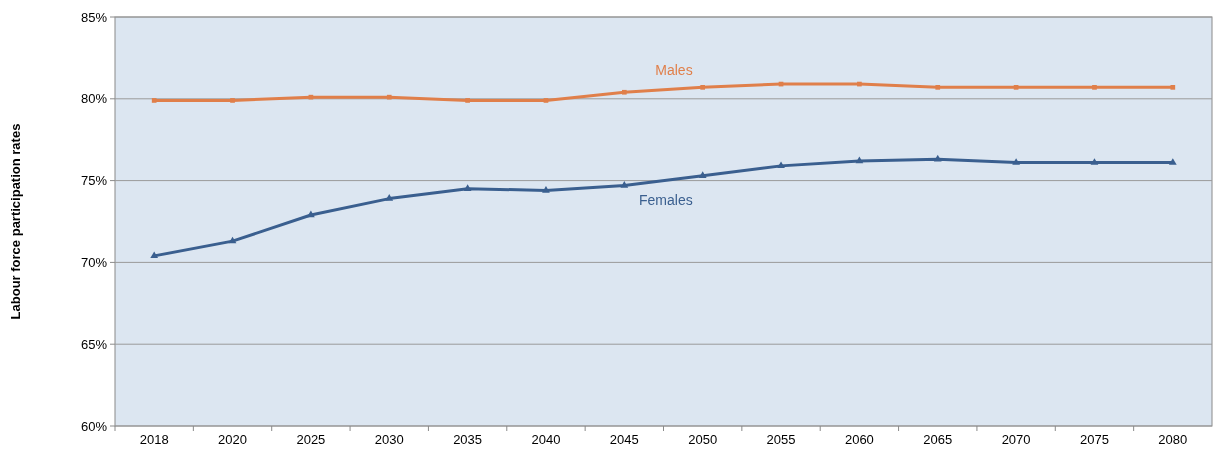 The image size is (1216, 450). What do you see at coordinates (1173, 439) in the screenshot?
I see `x-tick-label: 2080` at bounding box center [1173, 439].